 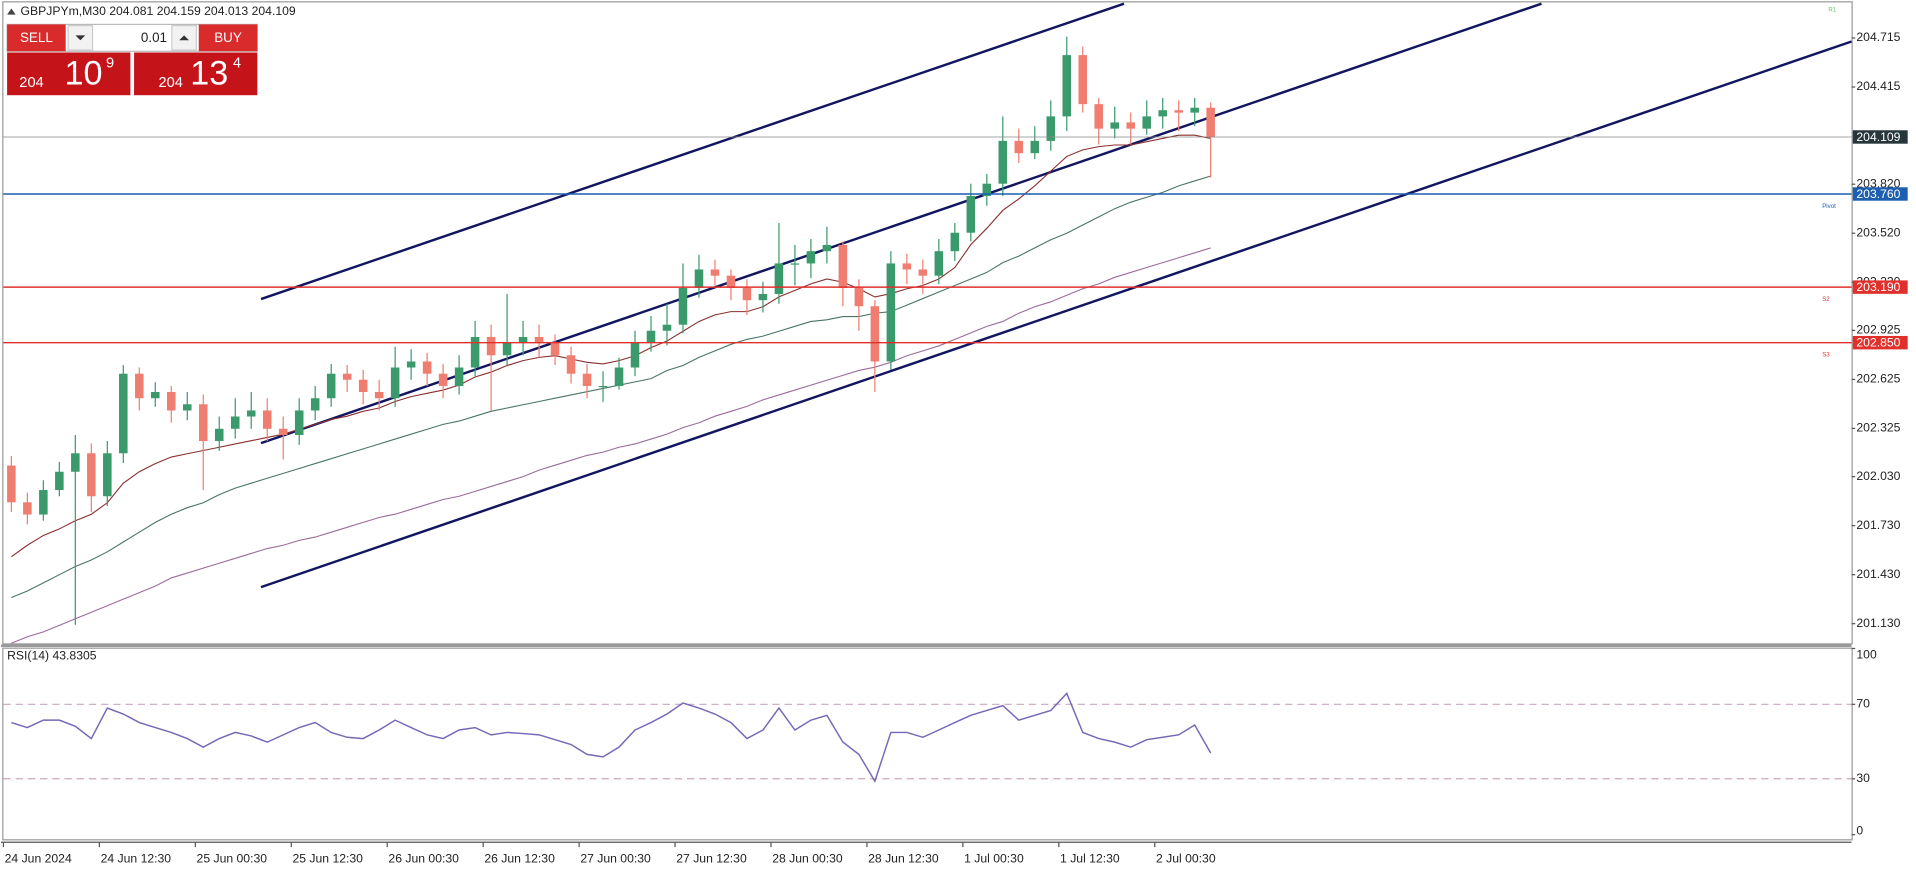 What do you see at coordinates (28, 656) in the screenshot?
I see `rsi-name: RSI(14)` at bounding box center [28, 656].